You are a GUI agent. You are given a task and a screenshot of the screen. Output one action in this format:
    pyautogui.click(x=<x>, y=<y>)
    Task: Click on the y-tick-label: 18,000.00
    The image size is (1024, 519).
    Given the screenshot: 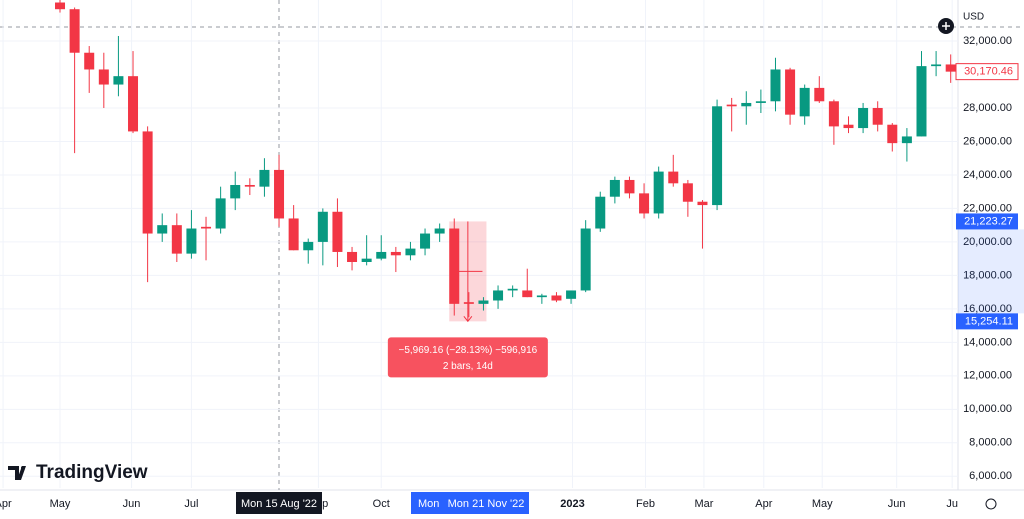 What is the action you would take?
    pyautogui.click(x=987, y=275)
    